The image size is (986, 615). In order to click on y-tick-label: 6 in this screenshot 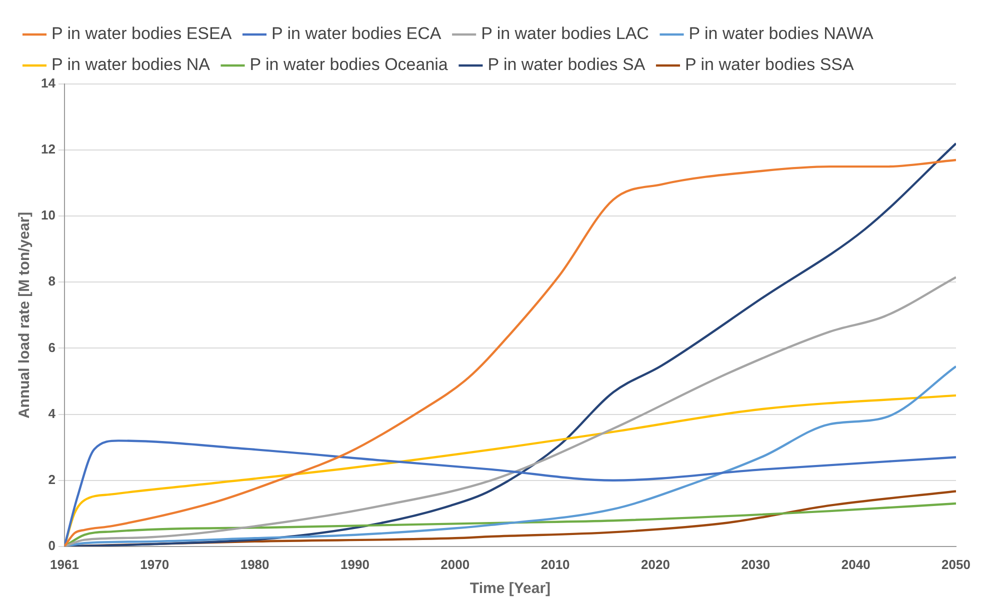, I will do `click(52, 347)`.